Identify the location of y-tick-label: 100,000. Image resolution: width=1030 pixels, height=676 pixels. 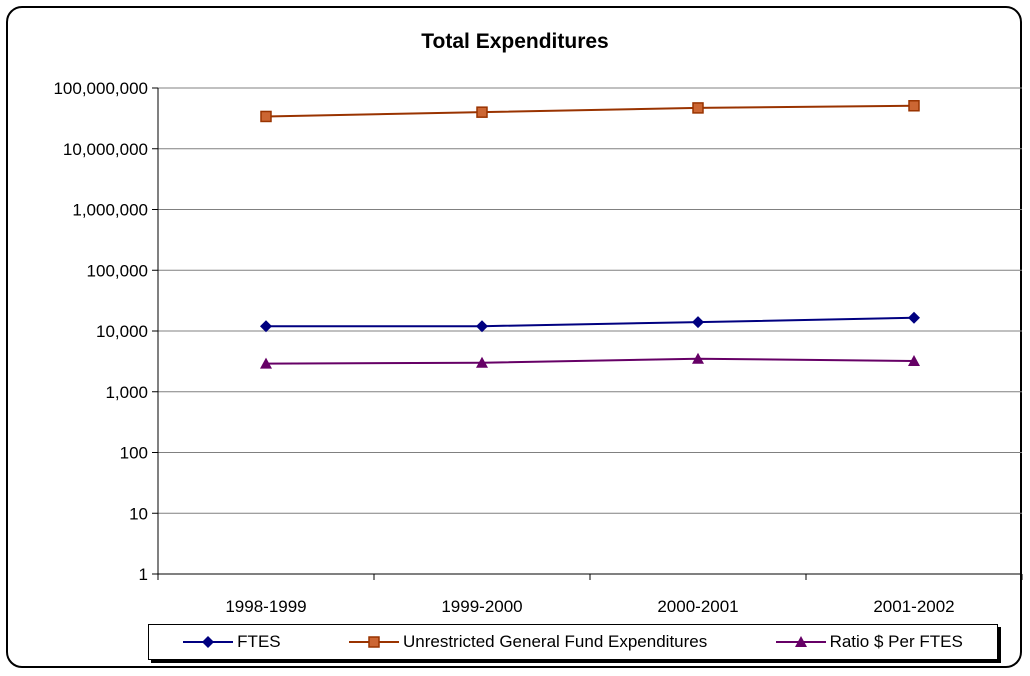
(117, 270).